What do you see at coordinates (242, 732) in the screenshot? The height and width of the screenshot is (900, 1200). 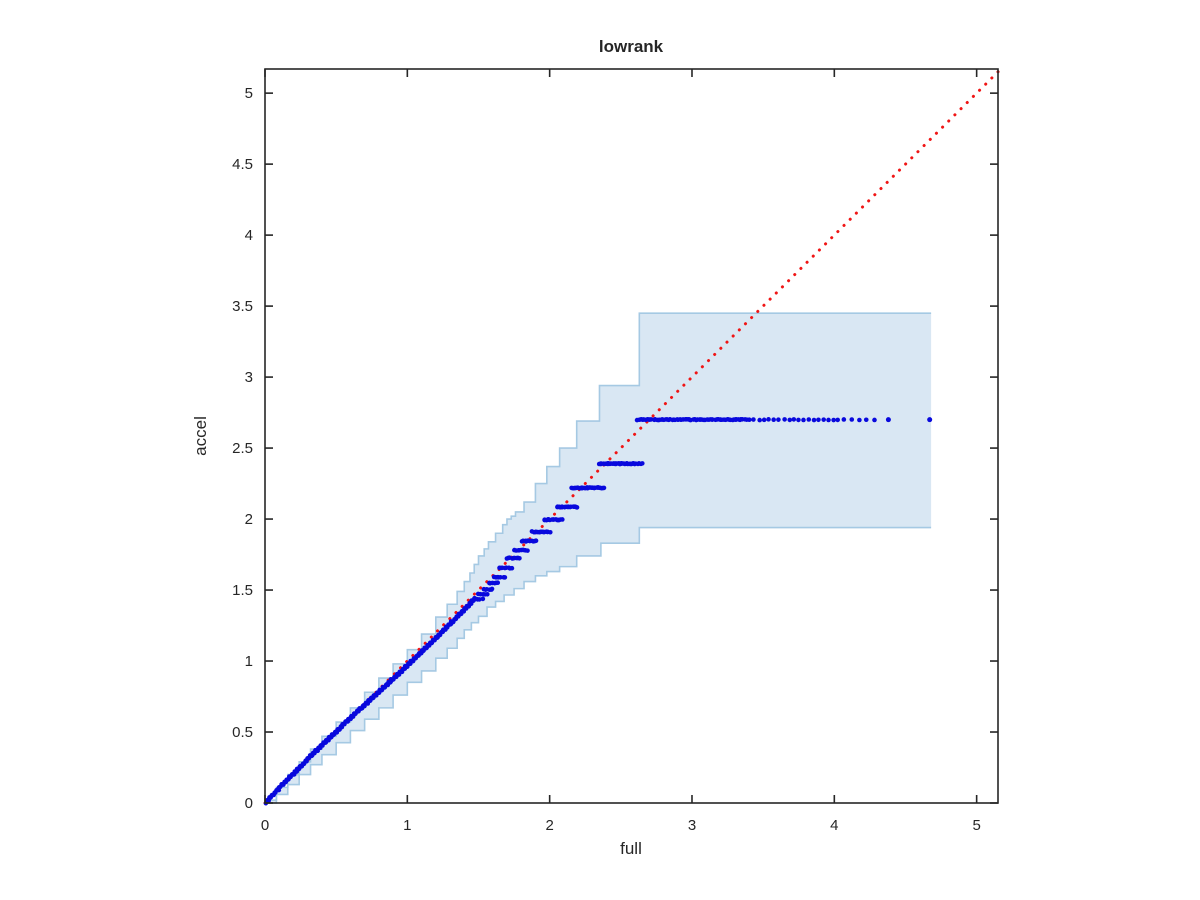 I see `y-tick-label: 0.5` at bounding box center [242, 732].